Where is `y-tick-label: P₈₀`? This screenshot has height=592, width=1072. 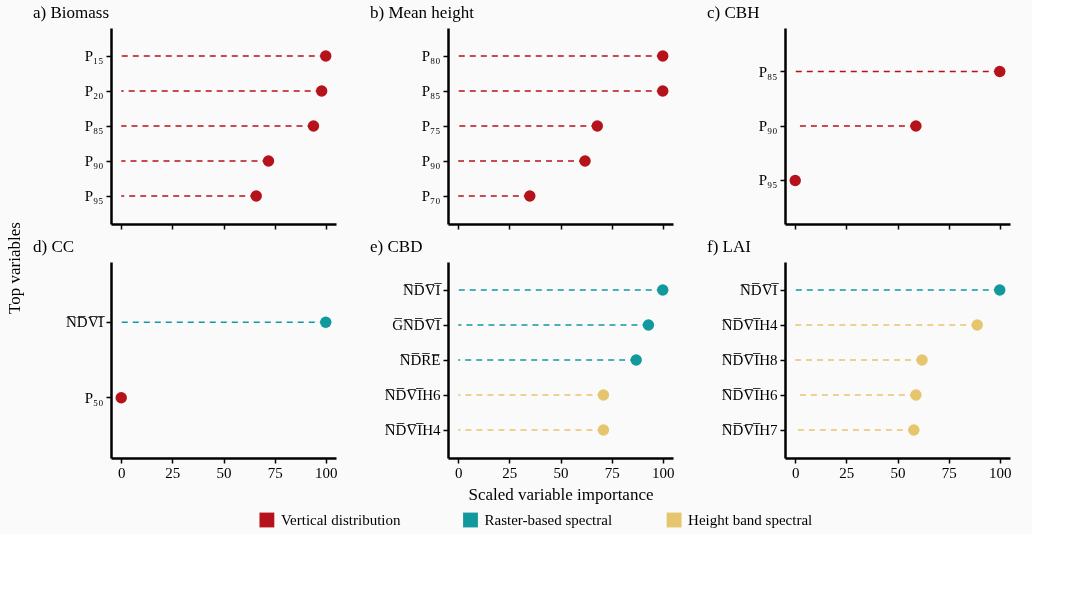 y-tick-label: P₈₀ is located at coordinates (431, 56).